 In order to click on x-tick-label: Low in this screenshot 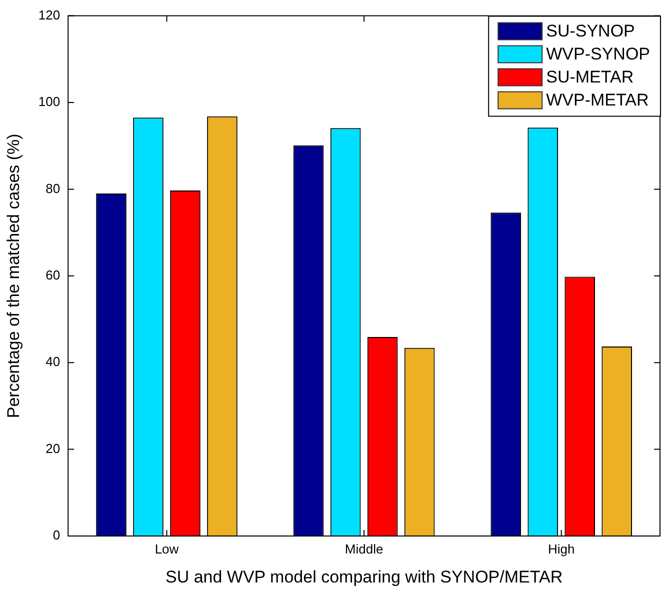, I will do `click(167, 548)`.